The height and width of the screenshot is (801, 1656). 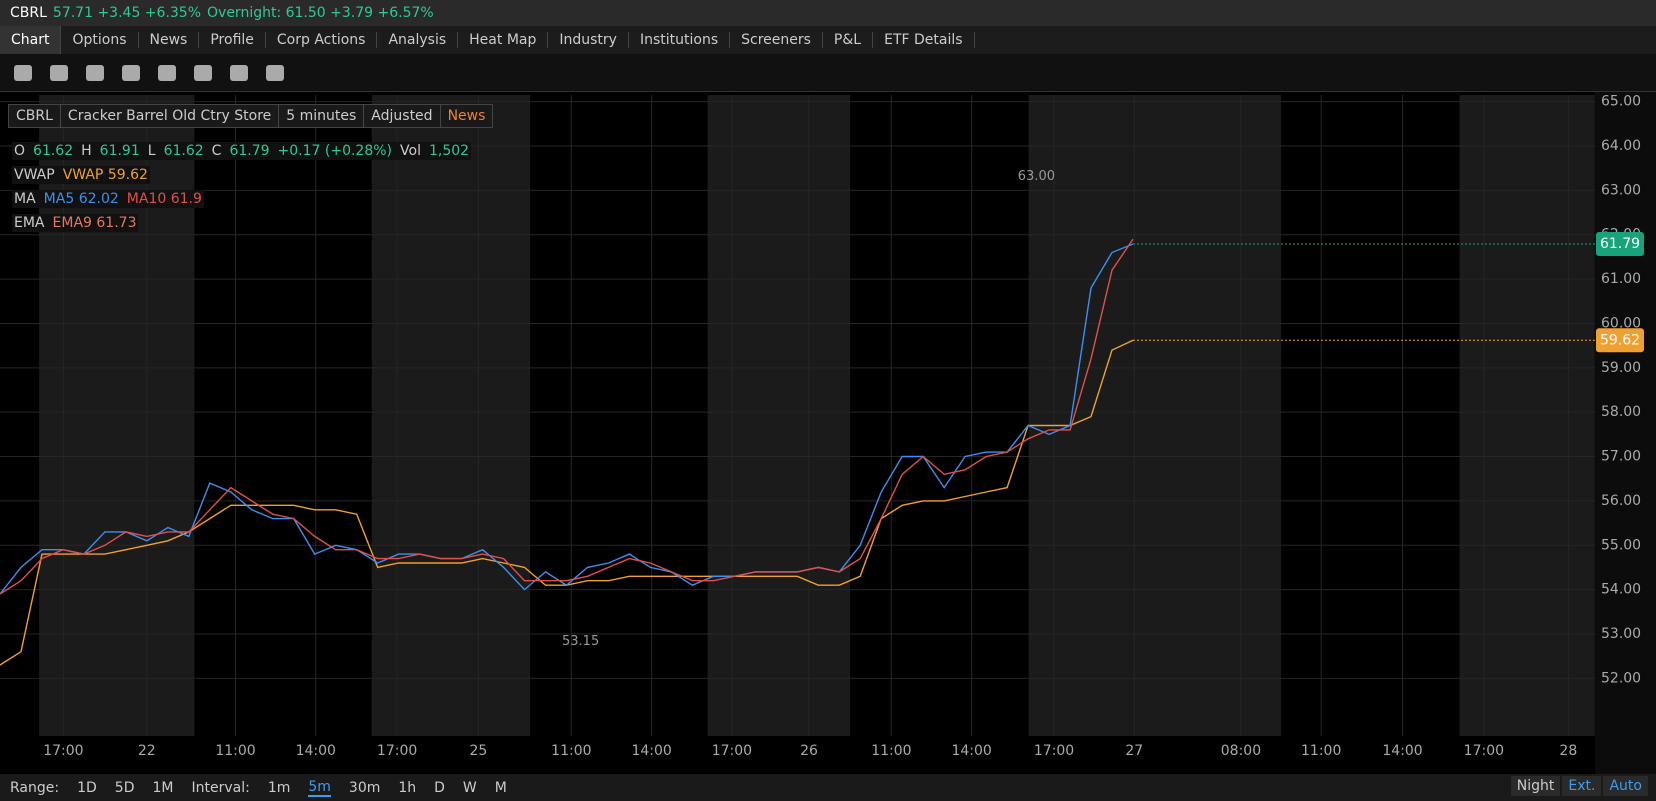 What do you see at coordinates (1621, 146) in the screenshot?
I see `y-tick-label: 64.00` at bounding box center [1621, 146].